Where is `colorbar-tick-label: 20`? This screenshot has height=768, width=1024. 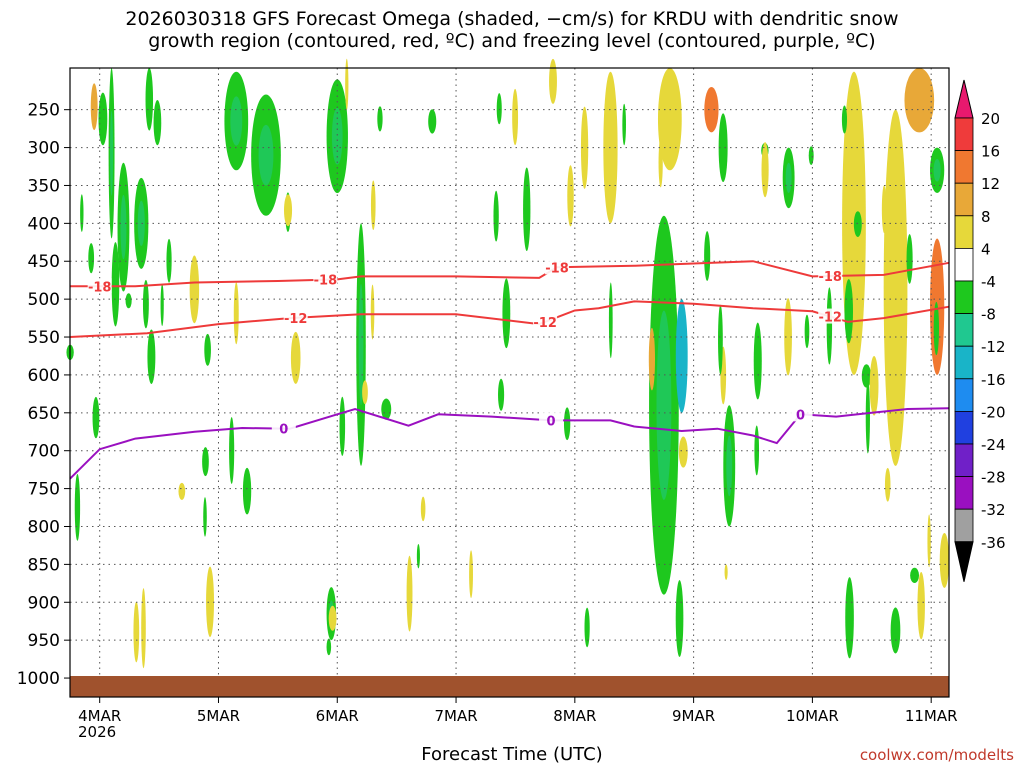 colorbar-tick-label: 20 is located at coordinates (990, 119).